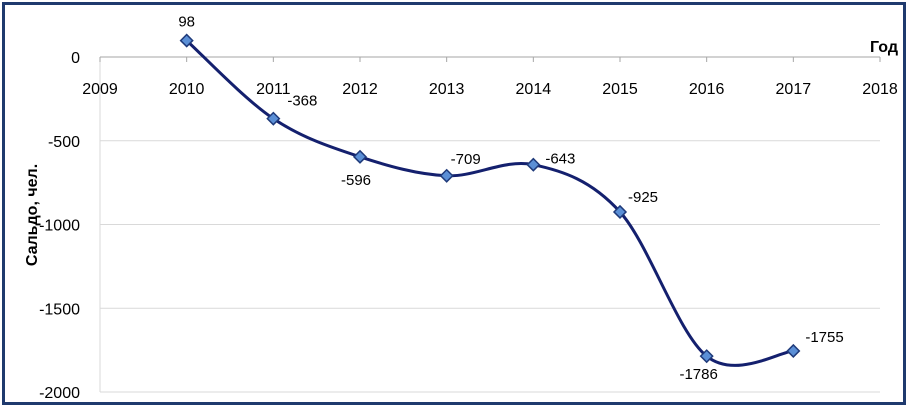  Describe the element at coordinates (560, 159) in the screenshot. I see `data-label: -643` at that location.